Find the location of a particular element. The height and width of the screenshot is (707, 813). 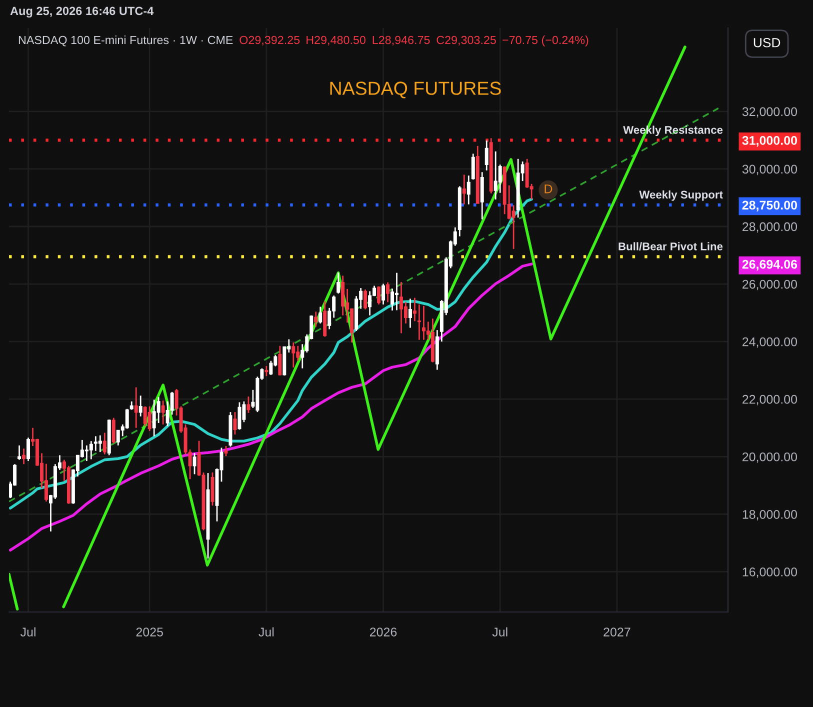

ref-line-label: Weekly Support is located at coordinates (681, 195).